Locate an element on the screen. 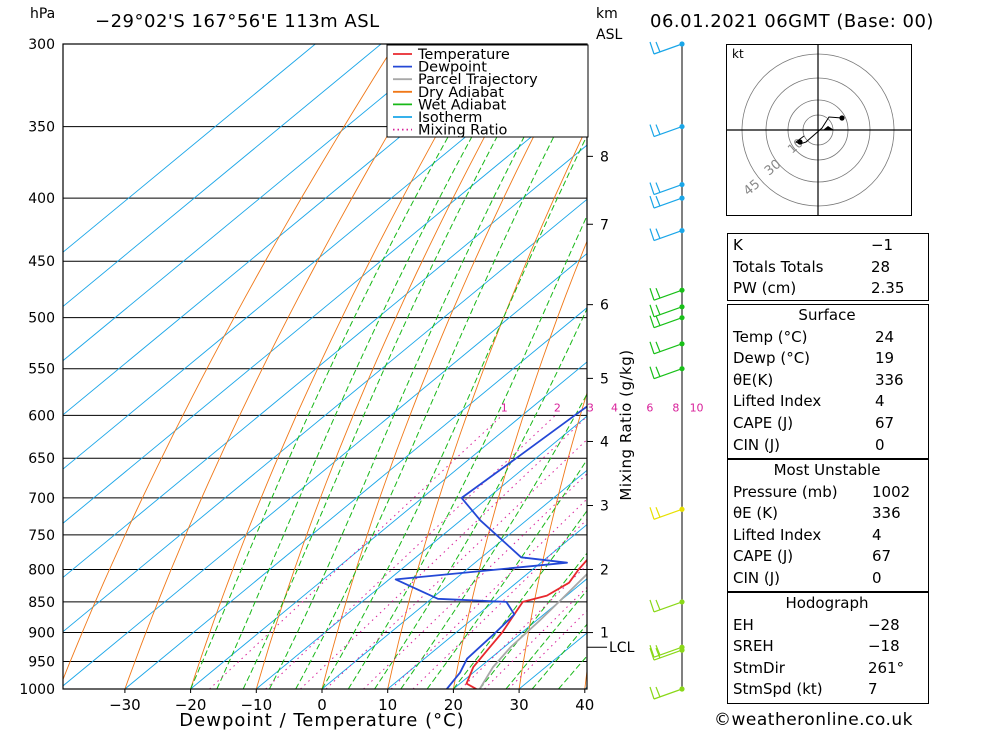  mu-label: Lifted Index is located at coordinates (777, 534).